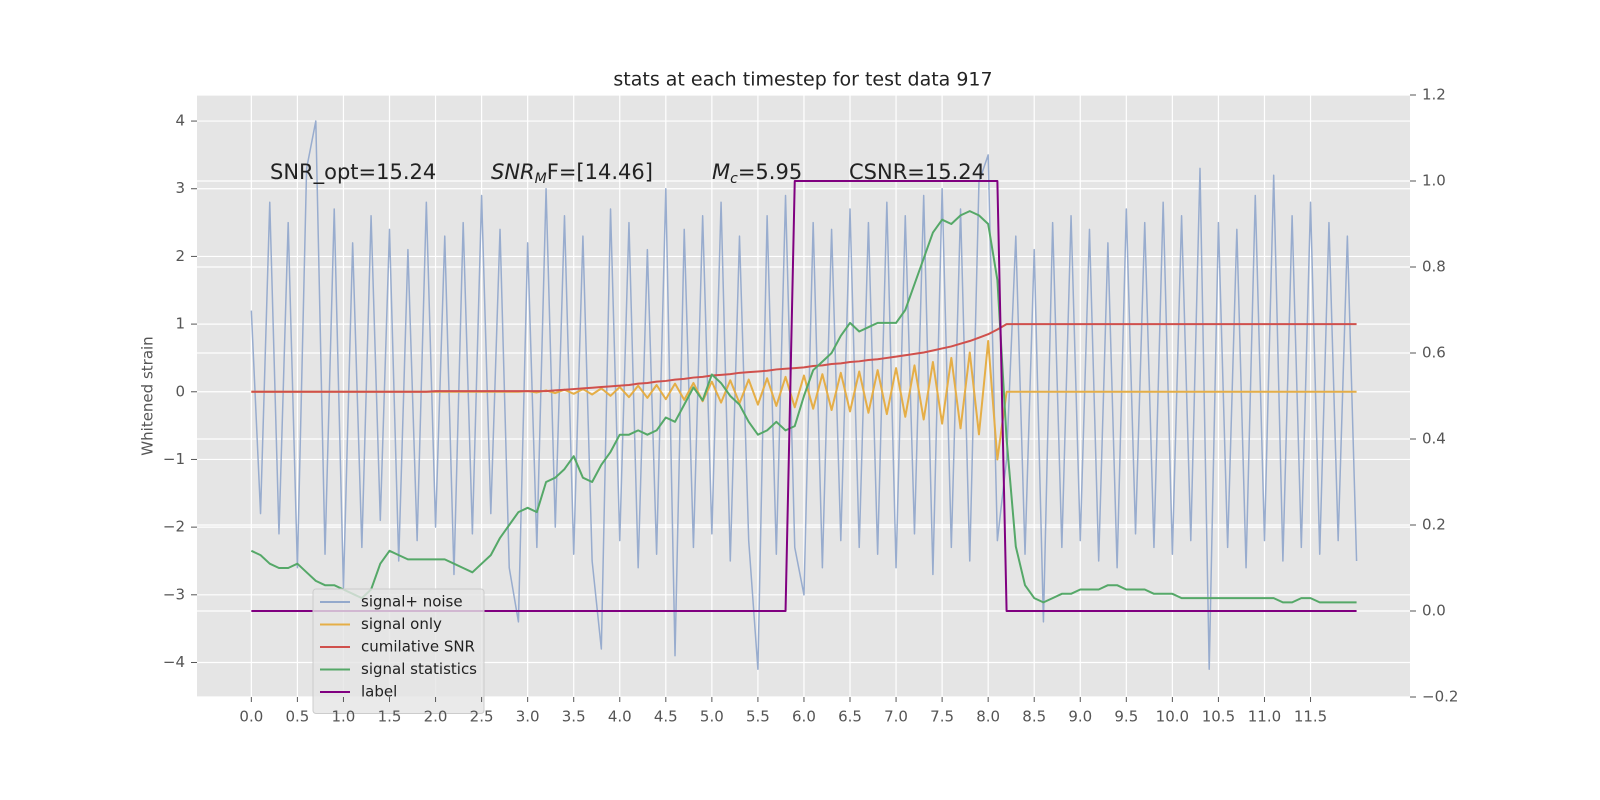  I want to click on x-tick-label: 8.0, so click(988, 717).